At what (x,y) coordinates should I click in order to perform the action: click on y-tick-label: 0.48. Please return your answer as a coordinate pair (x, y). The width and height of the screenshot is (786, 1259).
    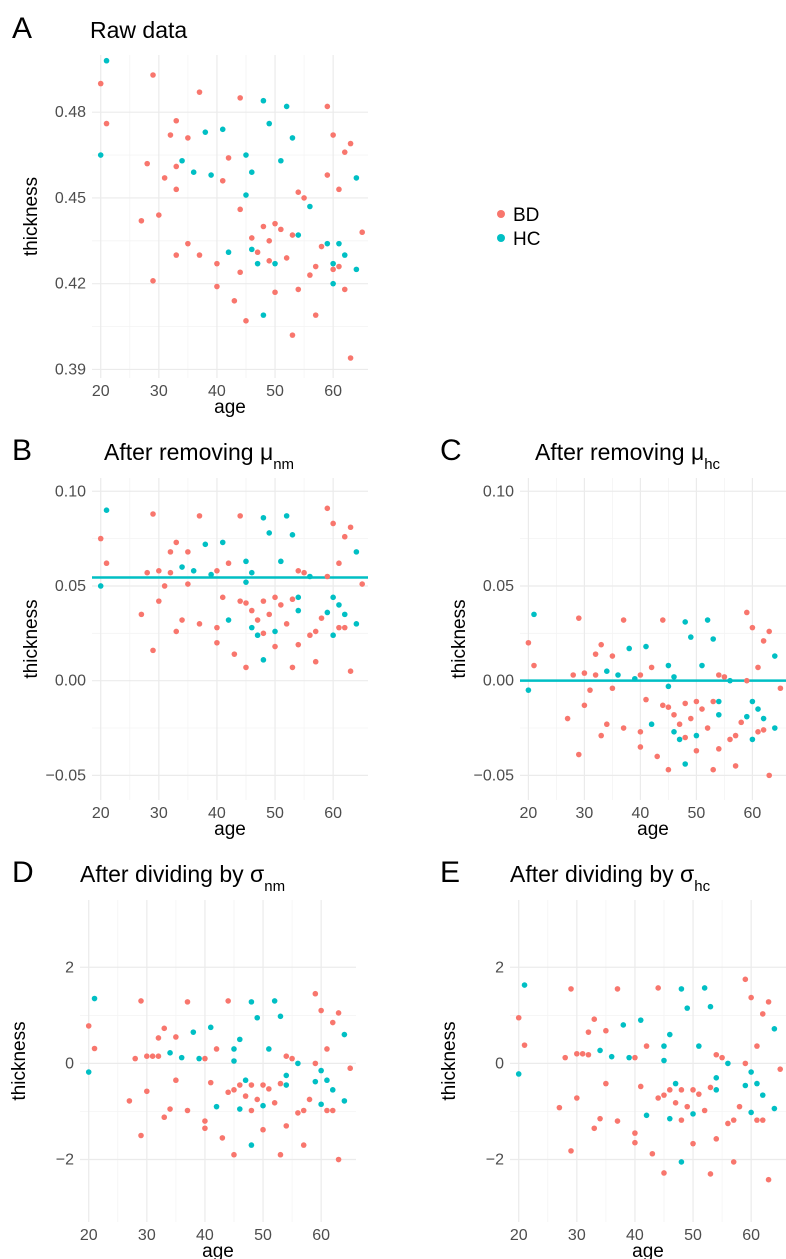
    Looking at the image, I should click on (70, 112).